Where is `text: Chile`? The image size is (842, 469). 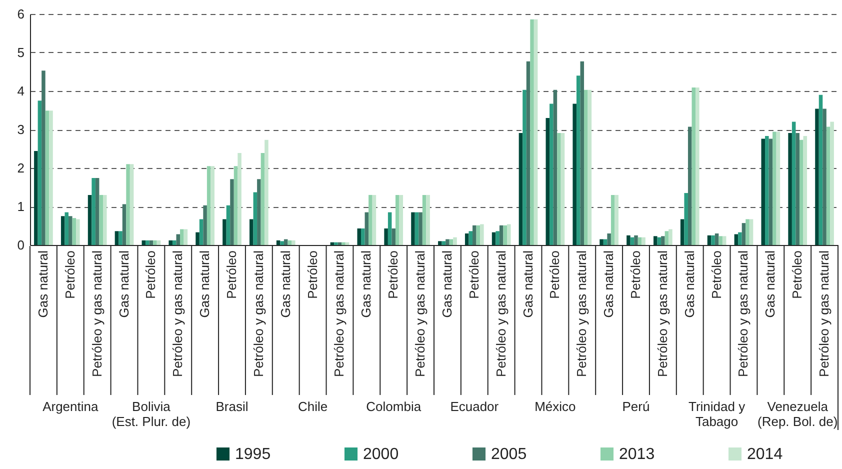 text: Chile is located at coordinates (313, 406).